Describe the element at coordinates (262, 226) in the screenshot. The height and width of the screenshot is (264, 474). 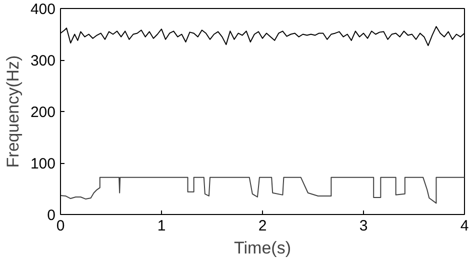
I see `x-tick-label: 2` at that location.